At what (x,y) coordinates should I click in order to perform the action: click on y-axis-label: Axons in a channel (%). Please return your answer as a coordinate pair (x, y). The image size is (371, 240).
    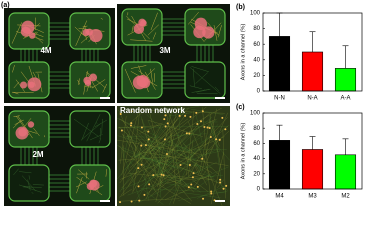
    Looking at the image, I should click on (243, 151).